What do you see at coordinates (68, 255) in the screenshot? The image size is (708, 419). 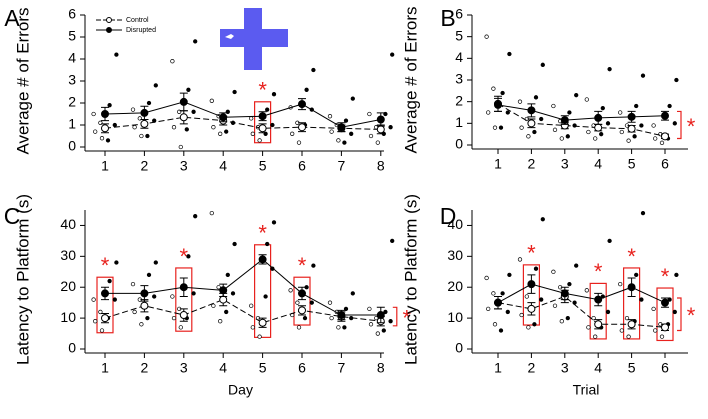 I see `y-tick-label: 30` at bounding box center [68, 255].